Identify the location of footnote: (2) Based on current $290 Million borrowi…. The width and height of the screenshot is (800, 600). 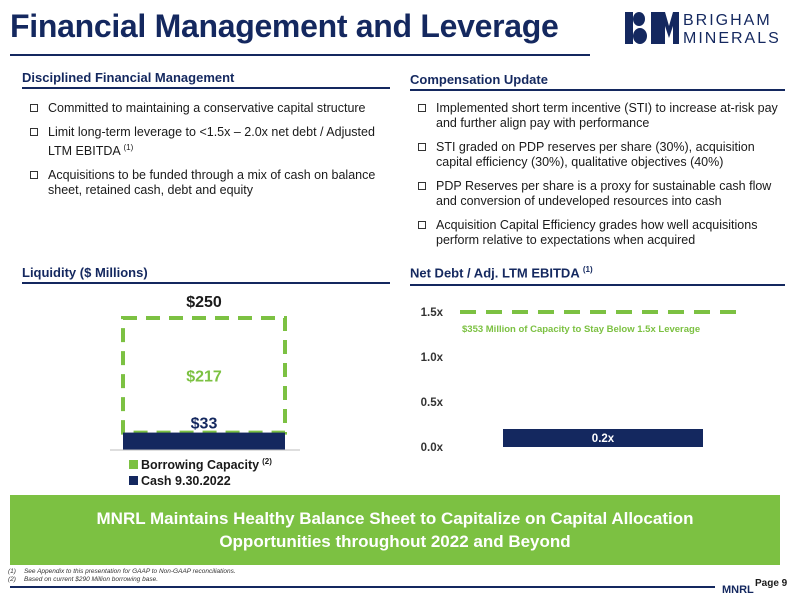
(83, 579).